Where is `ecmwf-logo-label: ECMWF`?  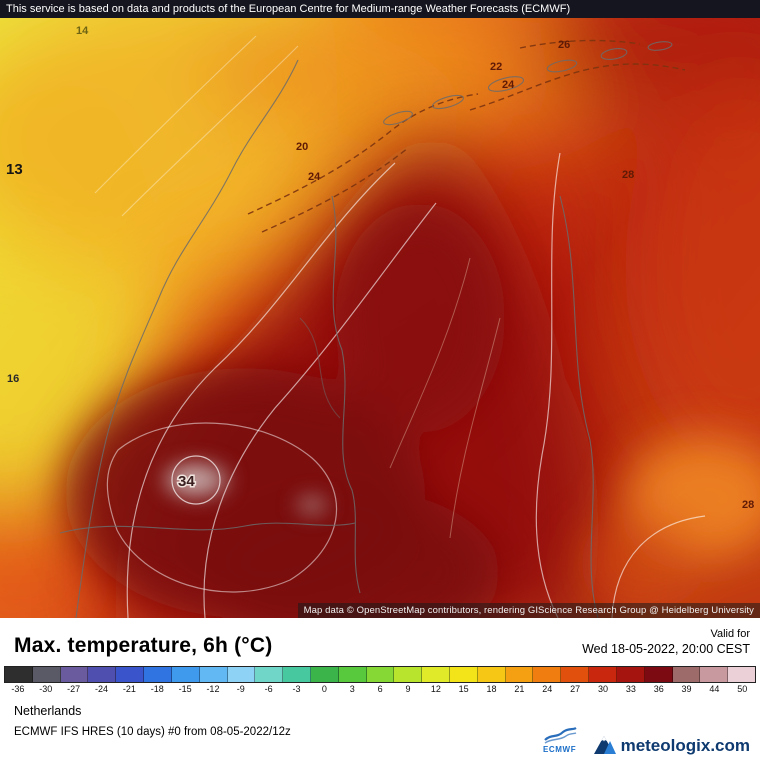
ecmwf-logo-label: ECMWF is located at coordinates (559, 749).